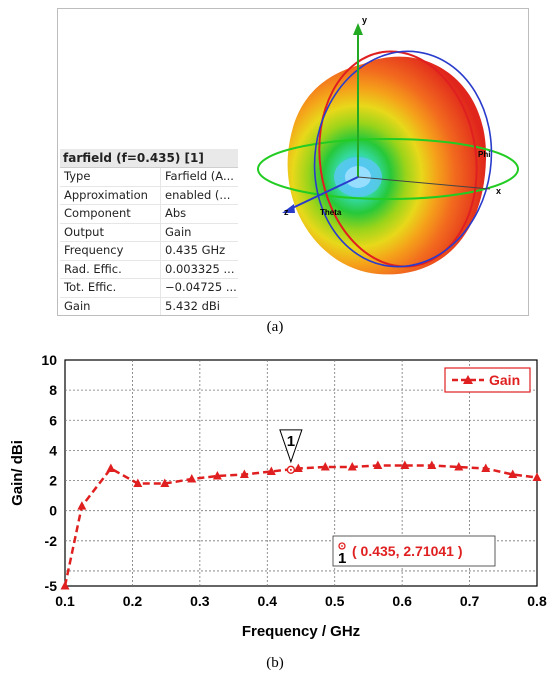 The height and width of the screenshot is (681, 550). I want to click on property-row: Frequency 0.435 GHz, so click(149, 251).